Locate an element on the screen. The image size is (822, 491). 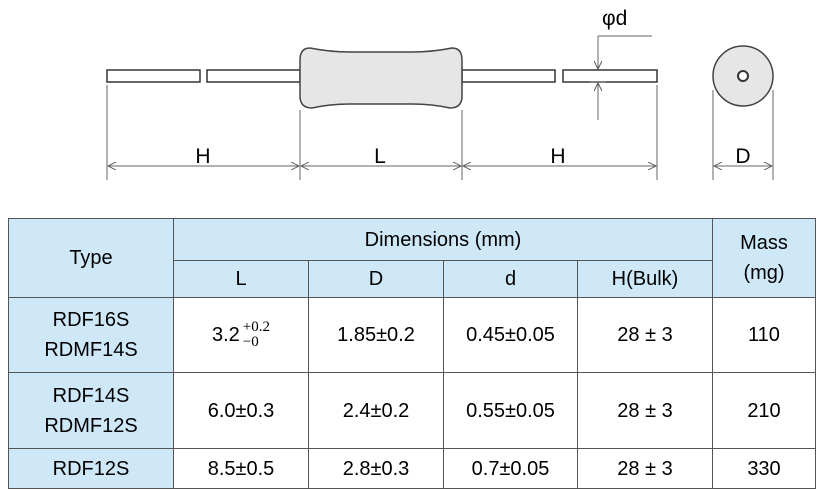
cell: 0.7±0.05 is located at coordinates (510, 468).